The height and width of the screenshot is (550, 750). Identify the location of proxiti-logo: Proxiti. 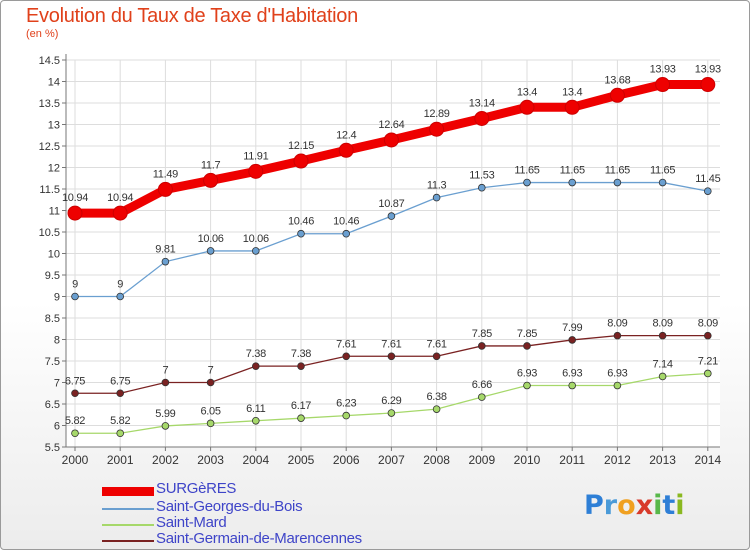
(634, 505).